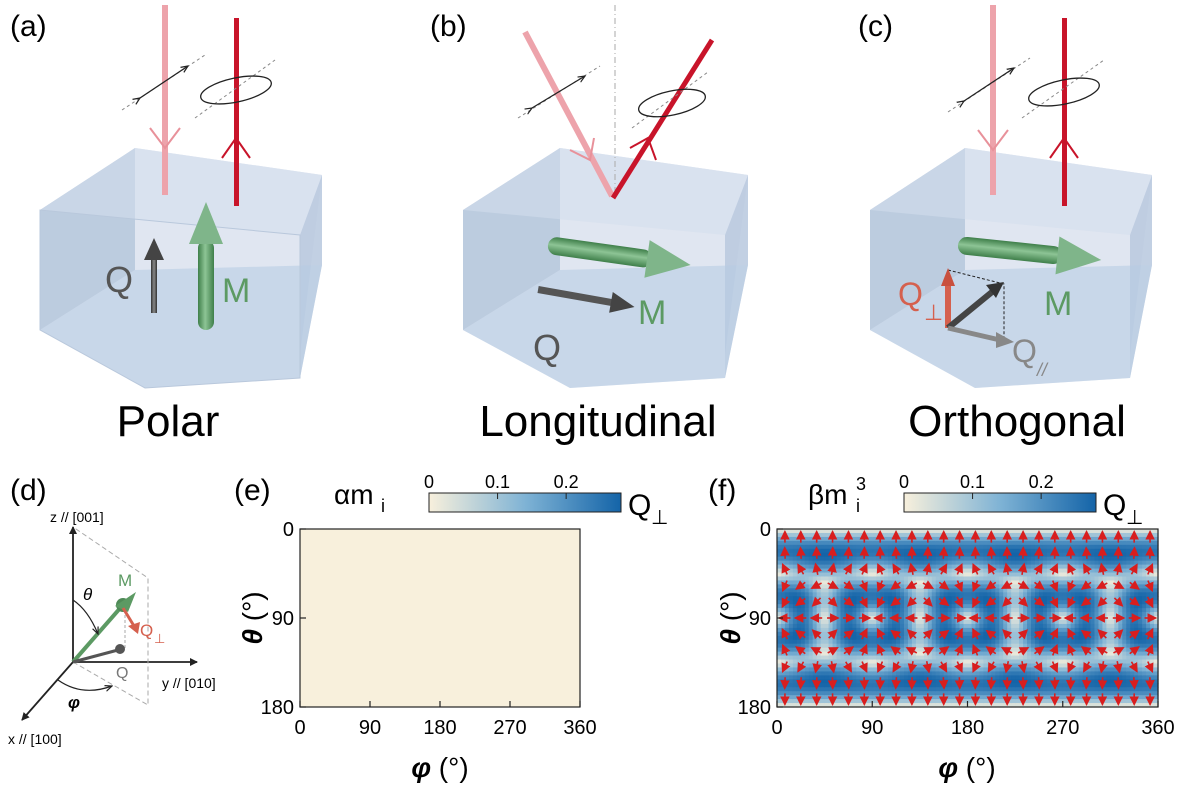 The image size is (1181, 791). I want to click on term-e: αm, so click(354, 494).